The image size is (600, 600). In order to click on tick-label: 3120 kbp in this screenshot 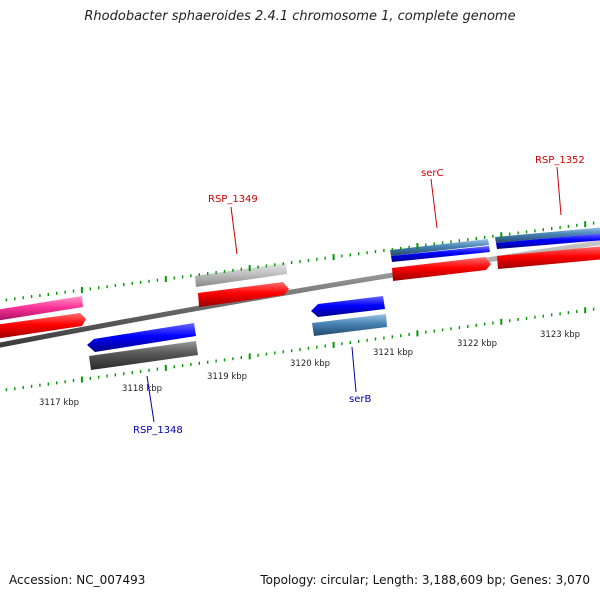, I will do `click(310, 364)`.